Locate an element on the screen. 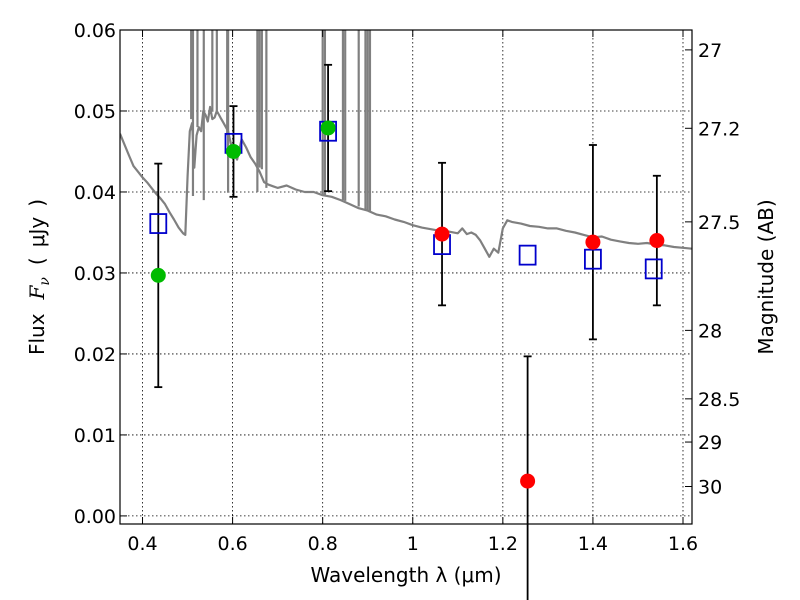 The width and height of the screenshot is (800, 600). y-axis-label-prefix: Flux is located at coordinates (37, 334).